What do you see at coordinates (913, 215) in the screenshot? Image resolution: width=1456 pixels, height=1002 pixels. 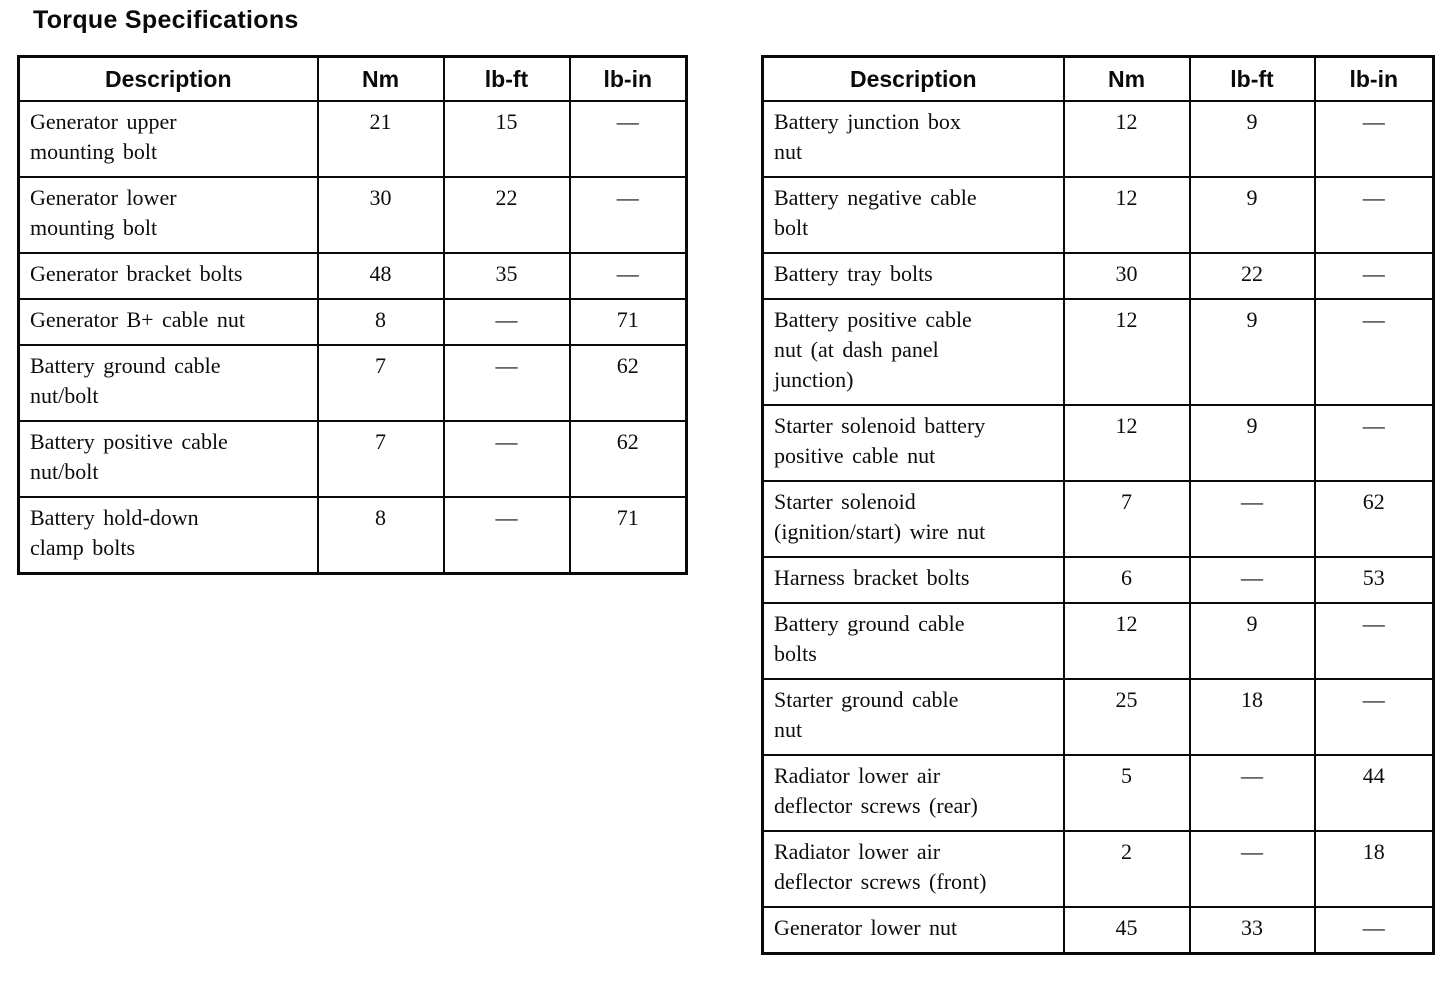 I see `description-cell: Battery negative cable bolt` at bounding box center [913, 215].